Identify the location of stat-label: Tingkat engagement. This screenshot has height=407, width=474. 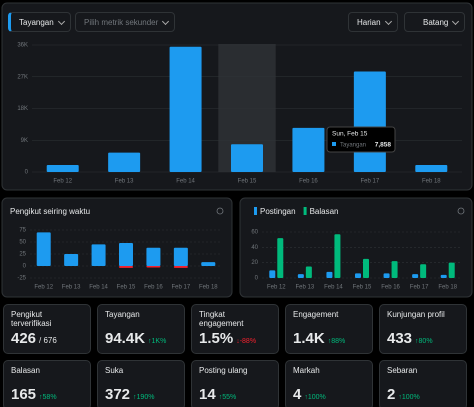
(221, 319).